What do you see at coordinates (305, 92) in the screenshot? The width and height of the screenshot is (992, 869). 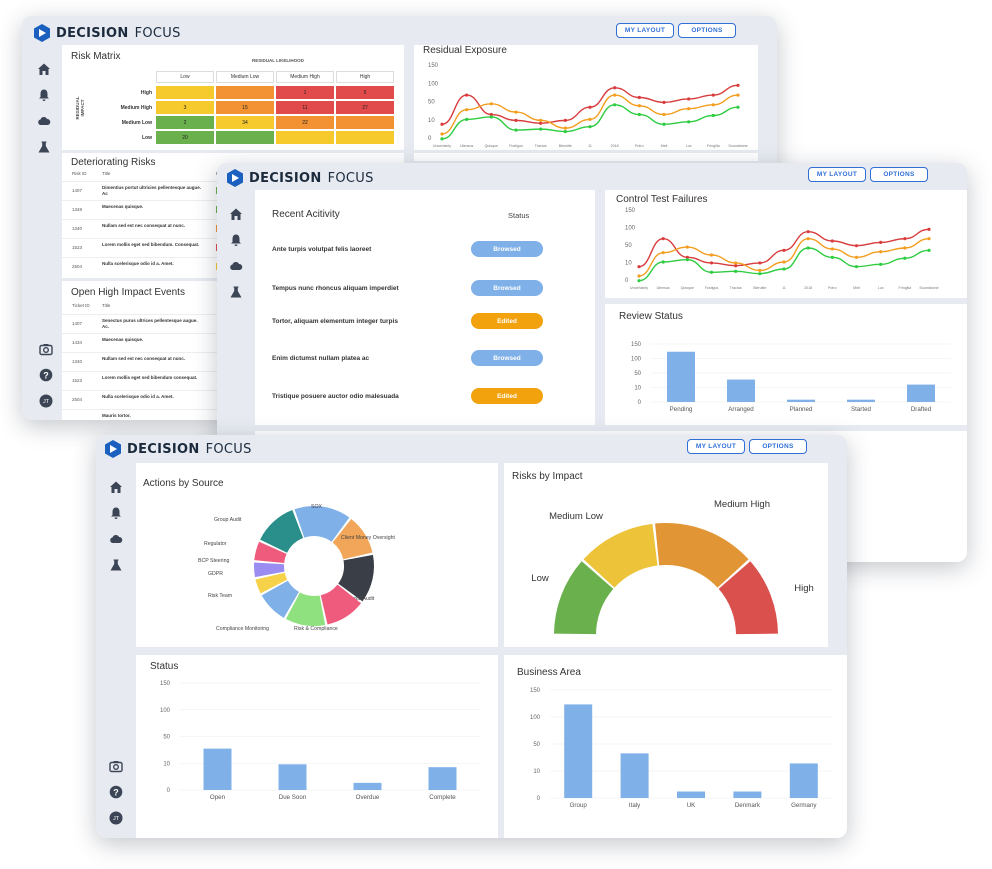 I see `risk-matrix-cell: 1` at bounding box center [305, 92].